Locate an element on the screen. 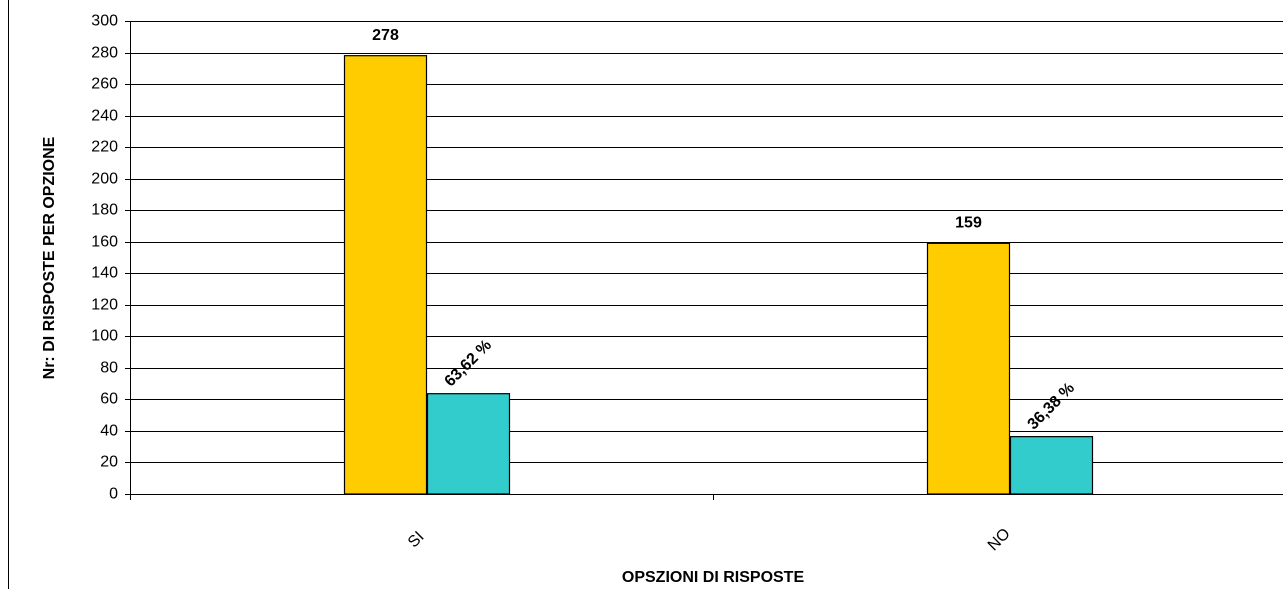 This screenshot has height=589, width=1283. y-tick-label: 60 is located at coordinates (109, 399).